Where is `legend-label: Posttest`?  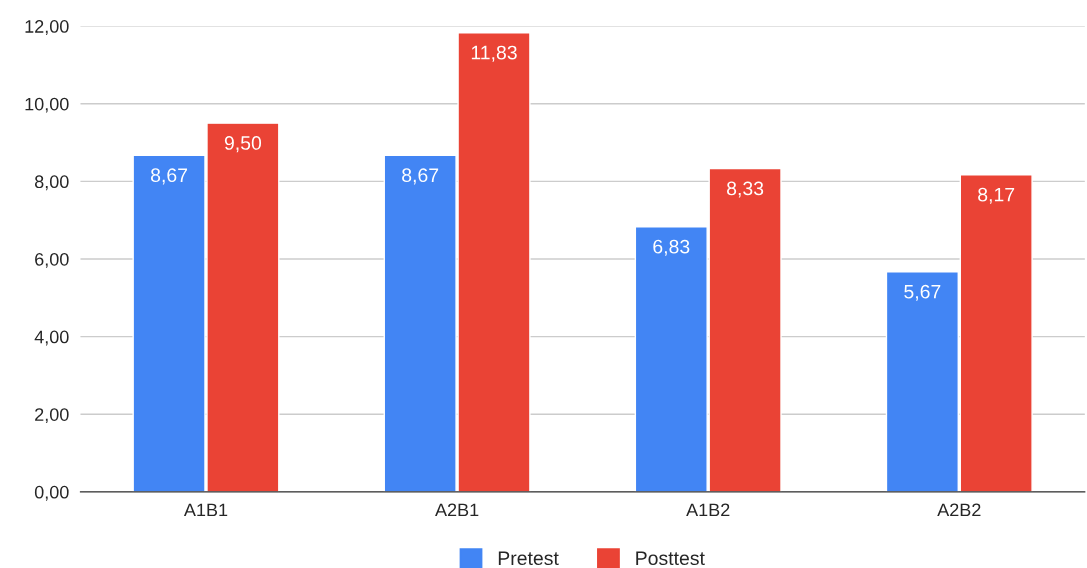
legend-label: Posttest is located at coordinates (670, 558).